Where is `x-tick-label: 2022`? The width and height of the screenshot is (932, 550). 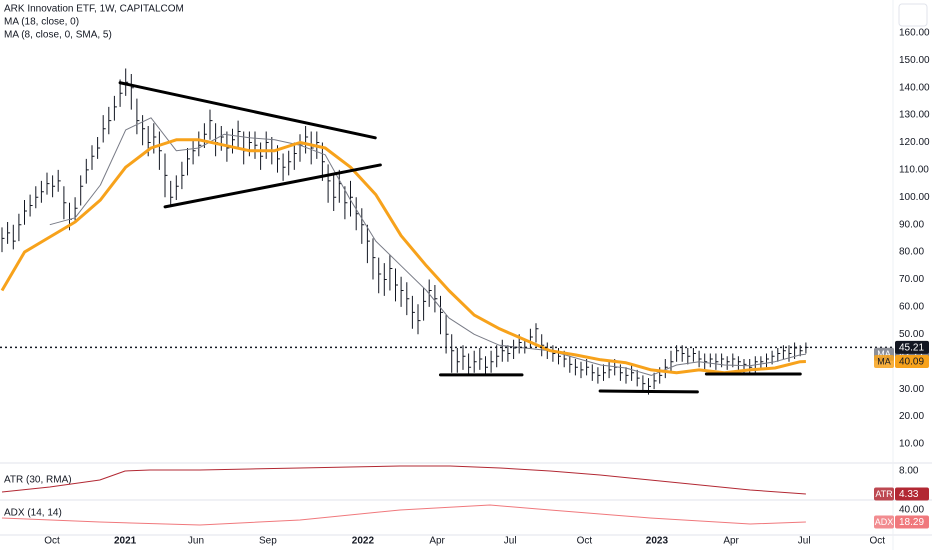
x-tick-label: 2022 is located at coordinates (363, 541).